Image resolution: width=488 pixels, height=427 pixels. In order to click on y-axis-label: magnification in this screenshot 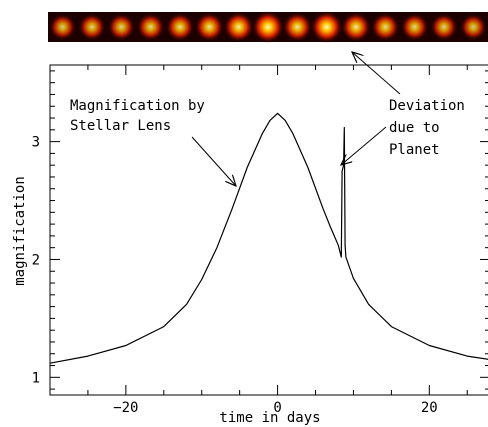, I will do `click(20, 231)`.